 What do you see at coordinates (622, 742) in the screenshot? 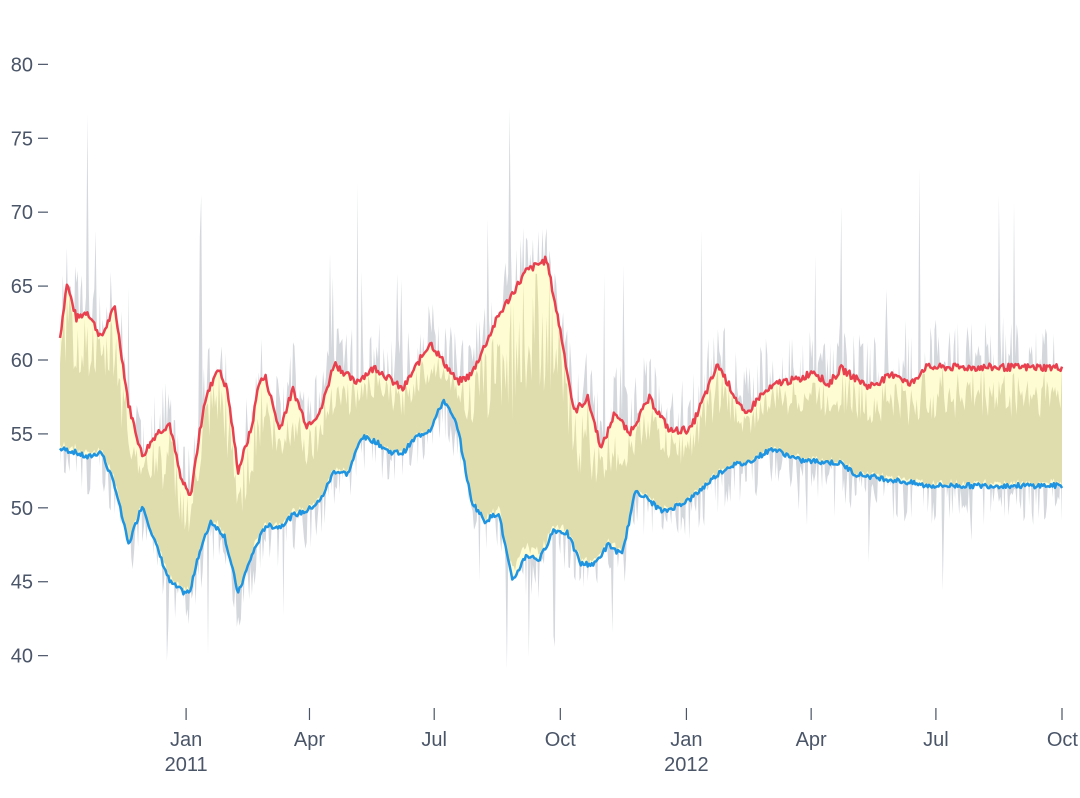
I see `x-axis: Jan 2011 Apr Jul Oct Jan 2012 Apr Jul Oct` at bounding box center [622, 742].